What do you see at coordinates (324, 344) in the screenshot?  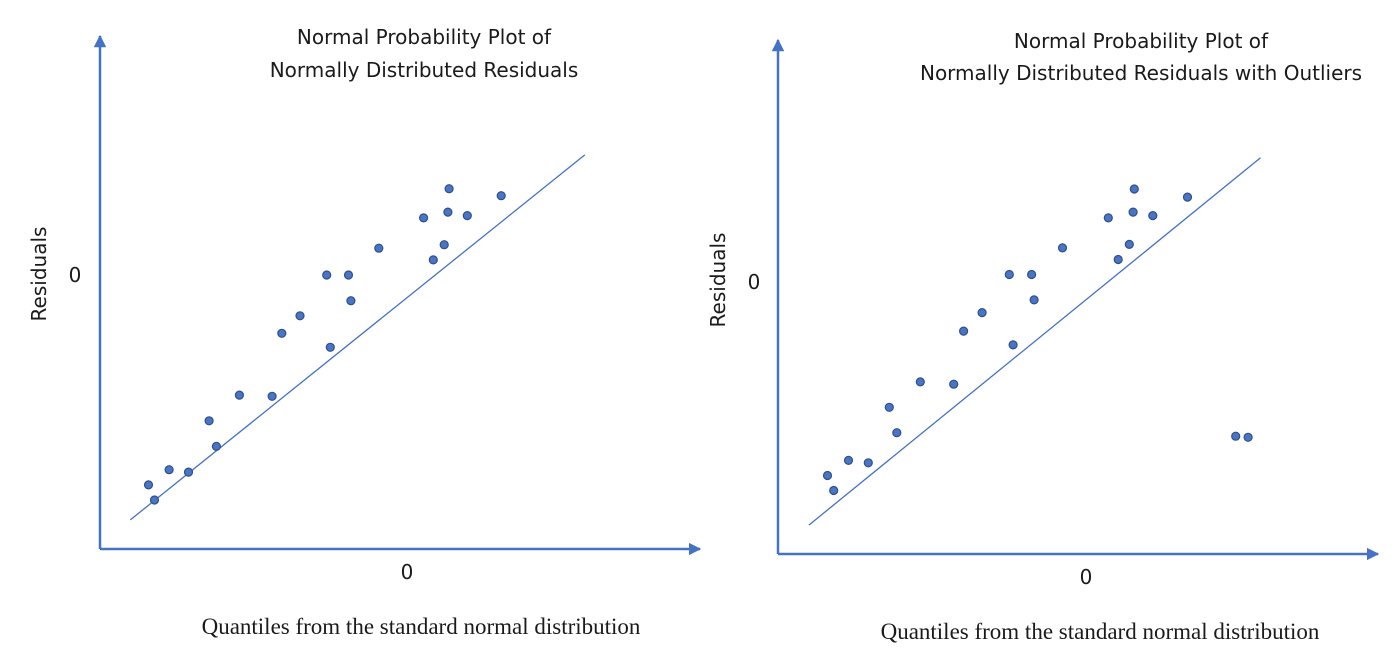 I see `left-data-points` at bounding box center [324, 344].